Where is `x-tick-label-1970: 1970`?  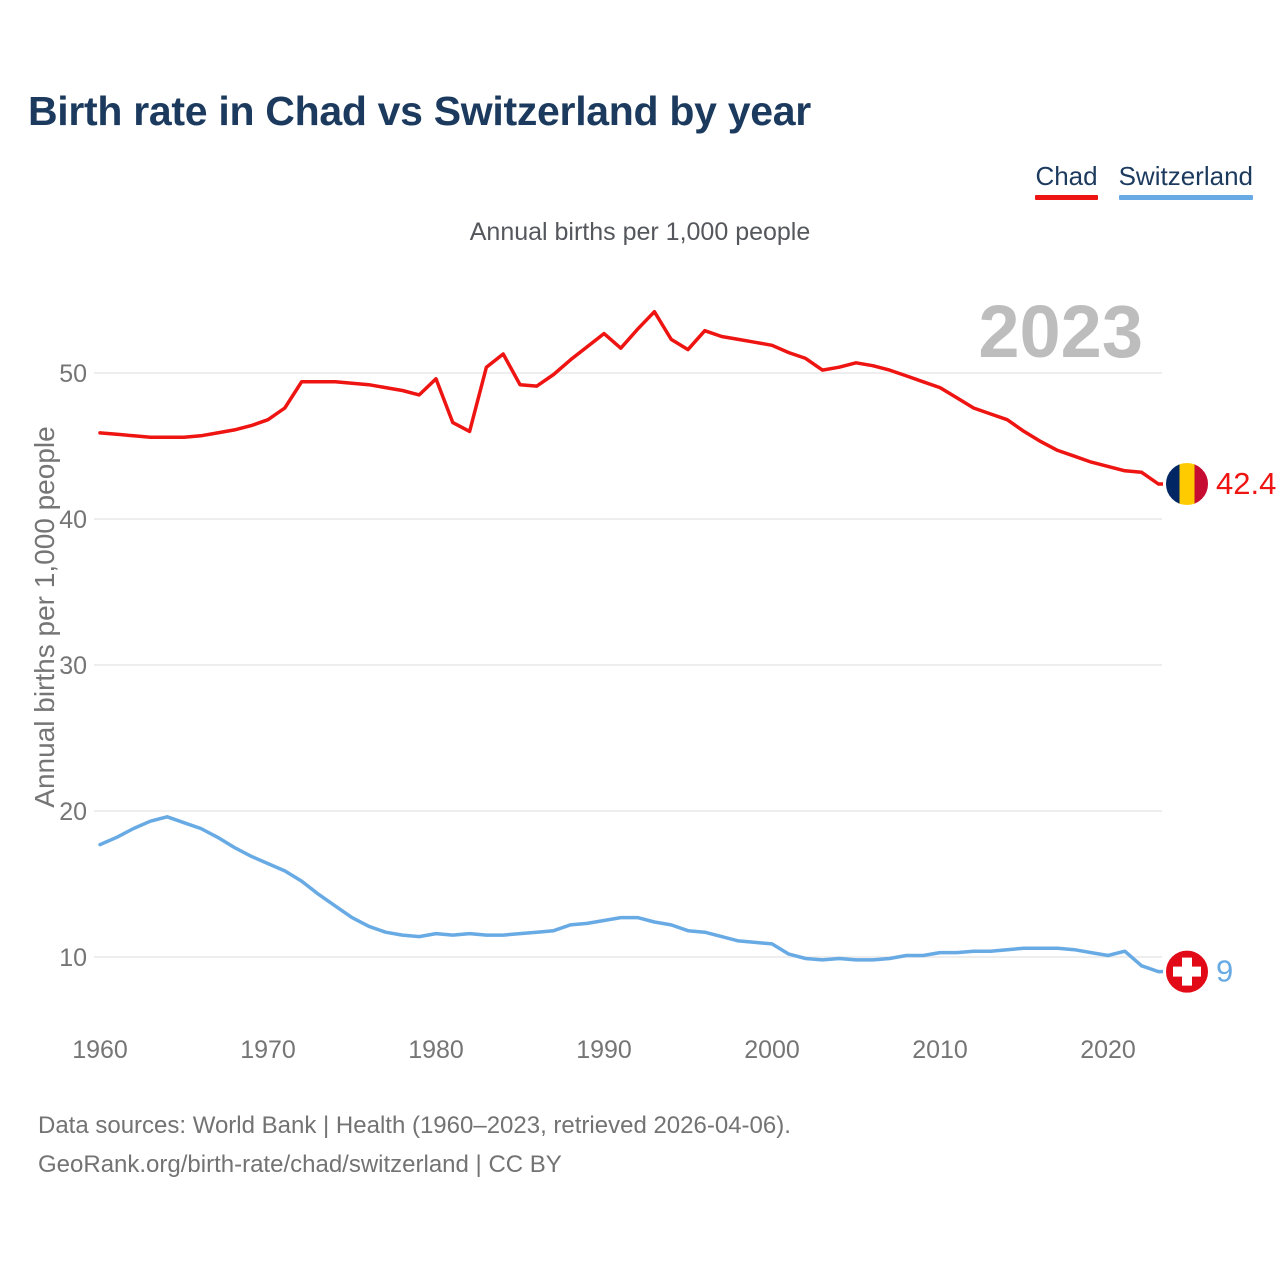
x-tick-label-1970: 1970 is located at coordinates (268, 1050).